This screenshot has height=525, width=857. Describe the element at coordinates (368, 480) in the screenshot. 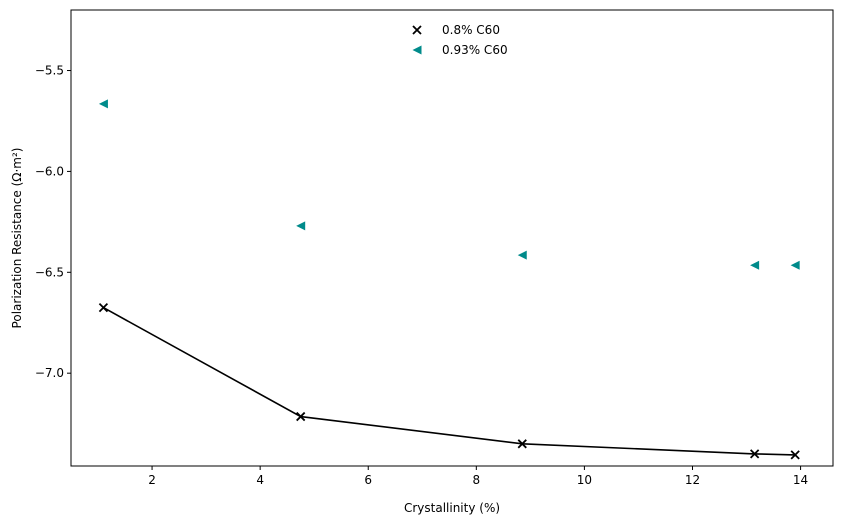

I see `x-tick-label: 6` at that location.